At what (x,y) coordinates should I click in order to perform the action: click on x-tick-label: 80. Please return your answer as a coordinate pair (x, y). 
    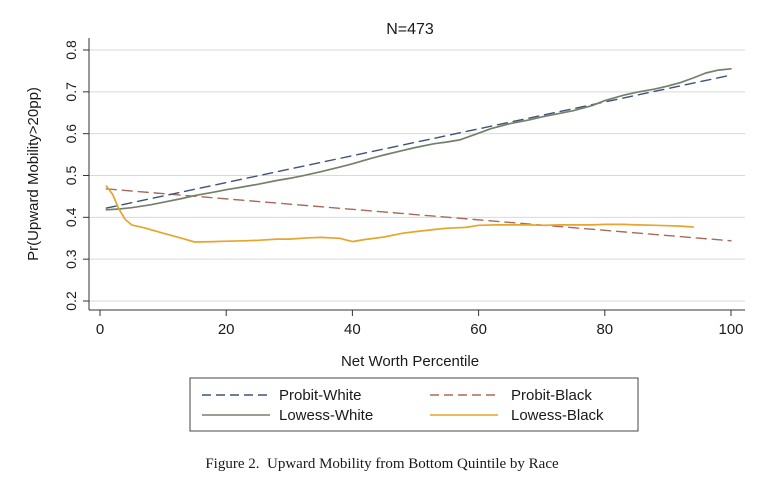
    Looking at the image, I should click on (604, 329).